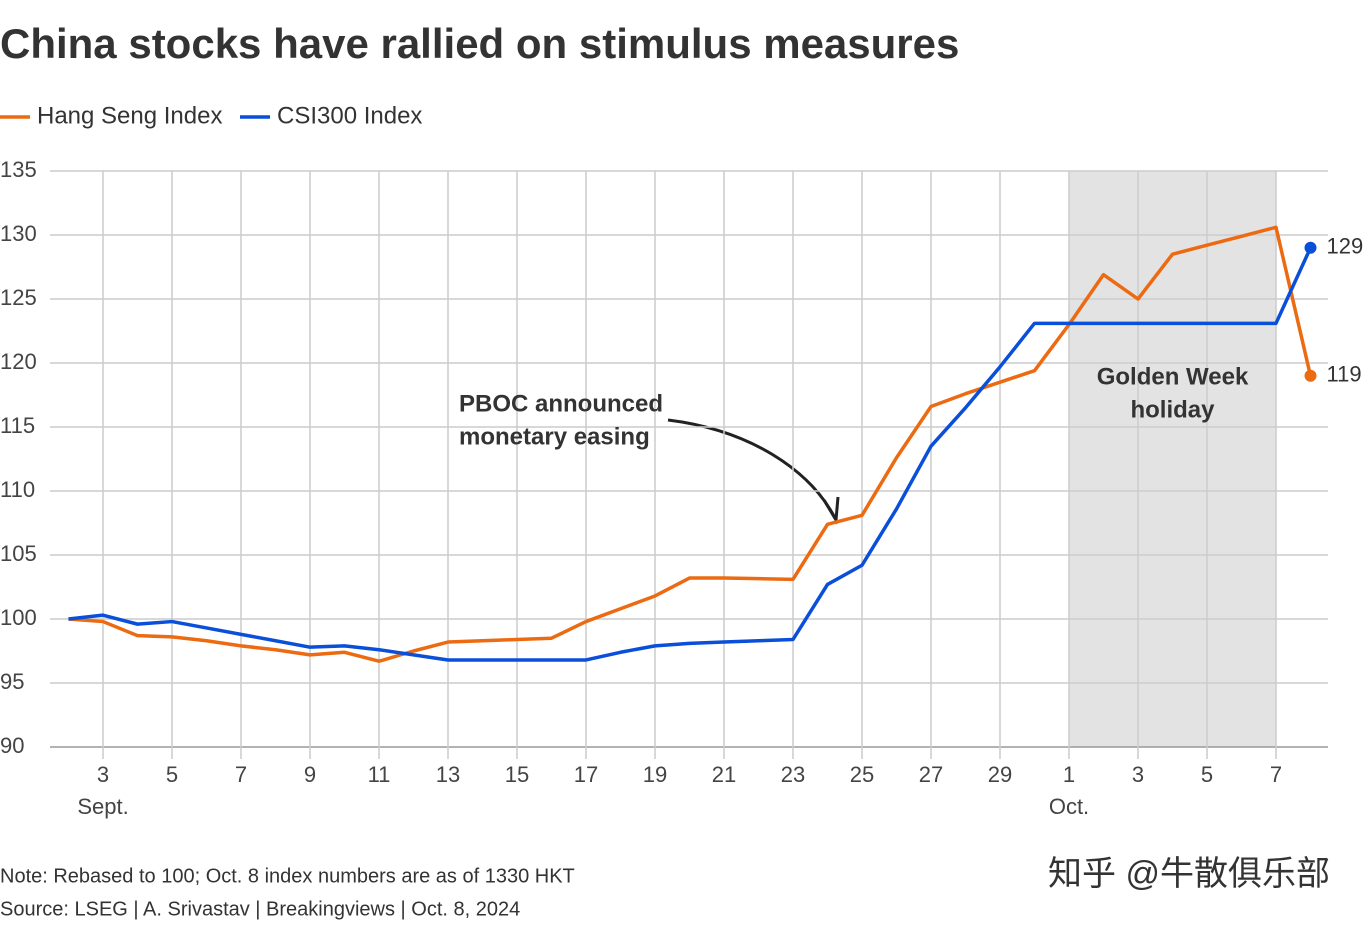  I want to click on holiday-shade, so click(1172, 459).